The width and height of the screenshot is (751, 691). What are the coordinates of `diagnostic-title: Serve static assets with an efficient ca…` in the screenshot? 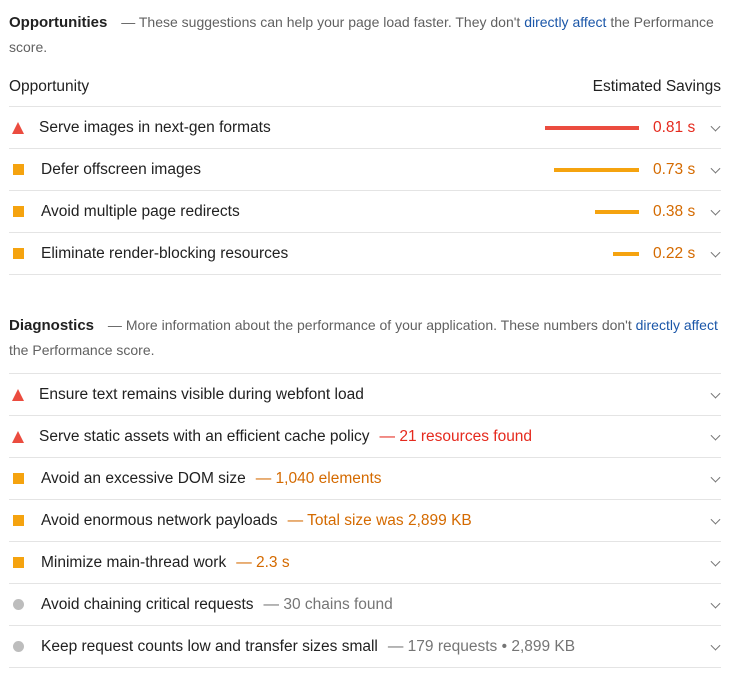 It's located at (204, 436).